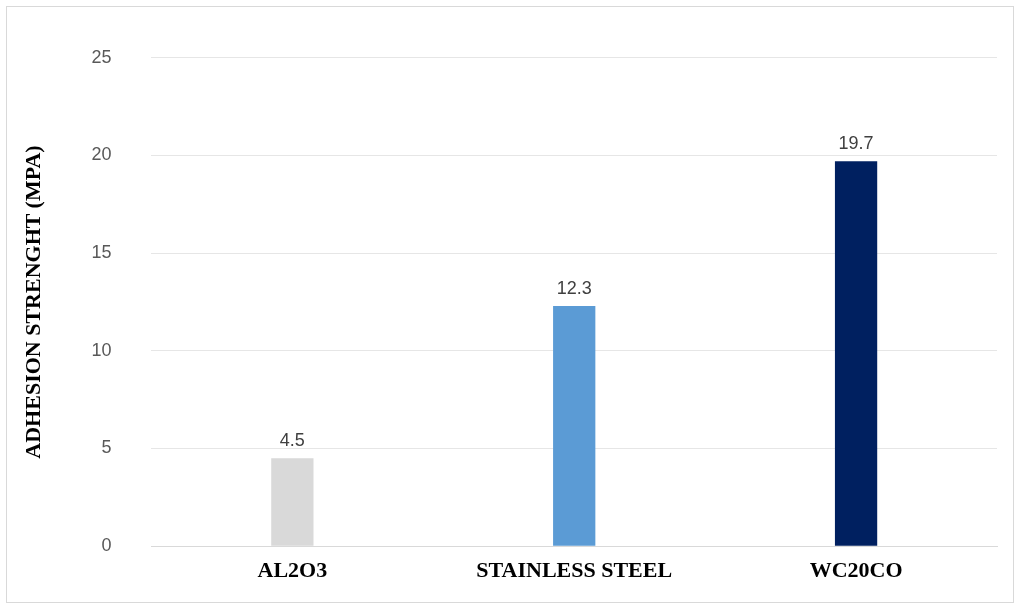 The image size is (1018, 607). What do you see at coordinates (101, 252) in the screenshot?
I see `y-tick-label: 15` at bounding box center [101, 252].